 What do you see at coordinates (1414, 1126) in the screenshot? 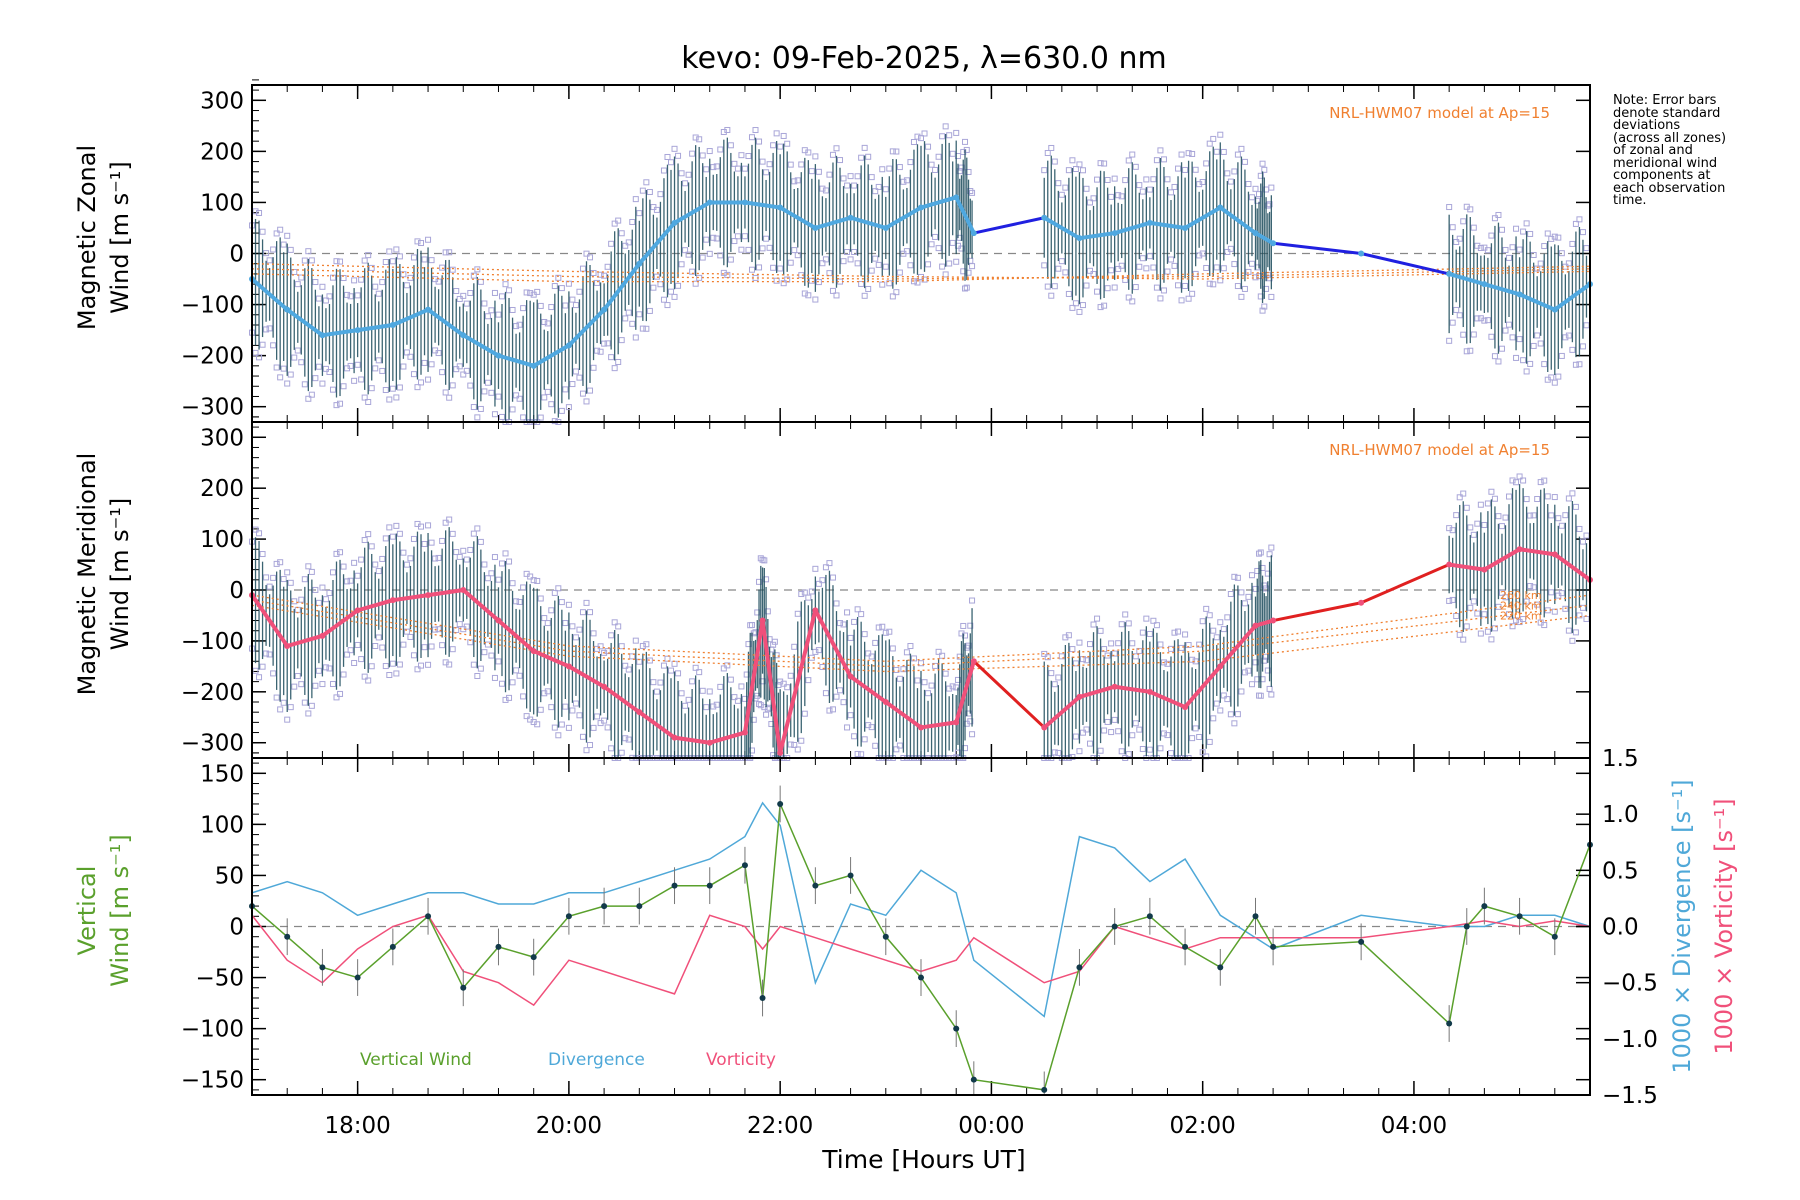
I see `x-tick-label: 04:00` at bounding box center [1414, 1126].